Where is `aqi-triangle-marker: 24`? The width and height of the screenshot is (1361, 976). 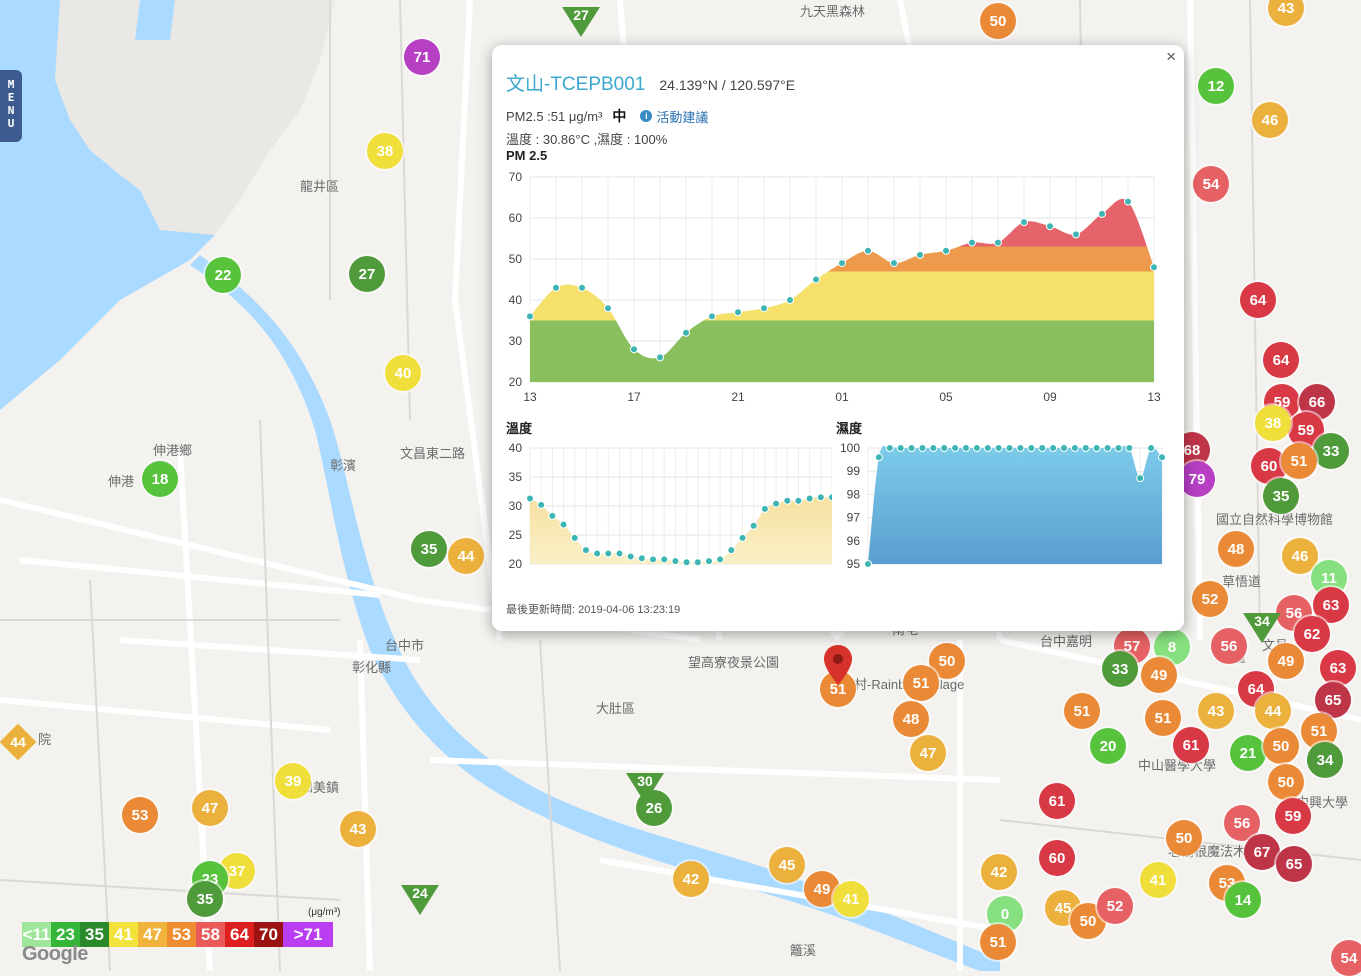 aqi-triangle-marker: 24 is located at coordinates (420, 900).